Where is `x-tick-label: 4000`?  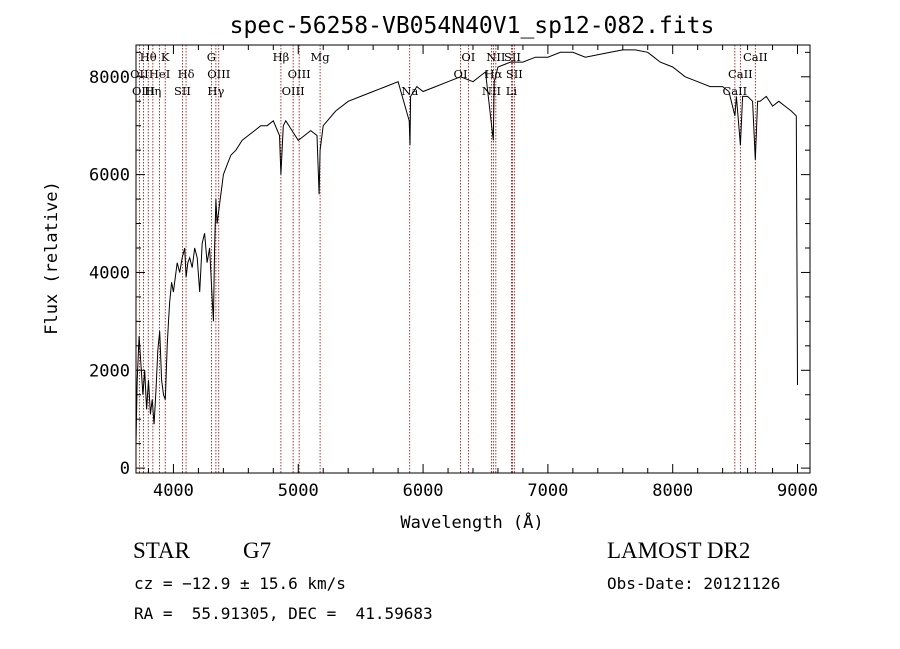
x-tick-label: 4000 is located at coordinates (173, 491).